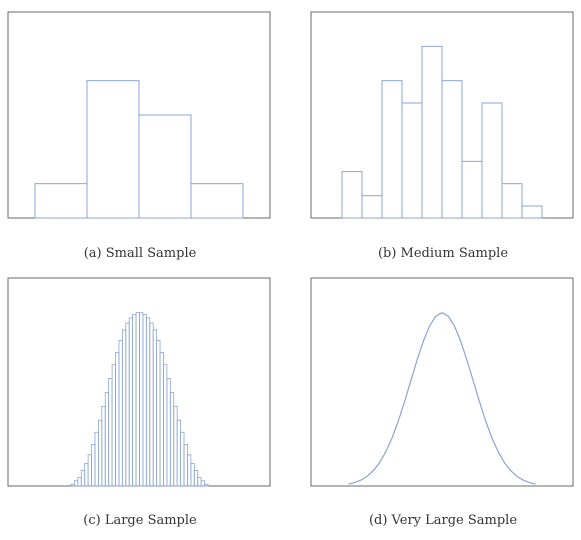 The height and width of the screenshot is (540, 581). Describe the element at coordinates (443, 253) in the screenshot. I see `caption-medium-sample: (b) Medium Sample` at that location.